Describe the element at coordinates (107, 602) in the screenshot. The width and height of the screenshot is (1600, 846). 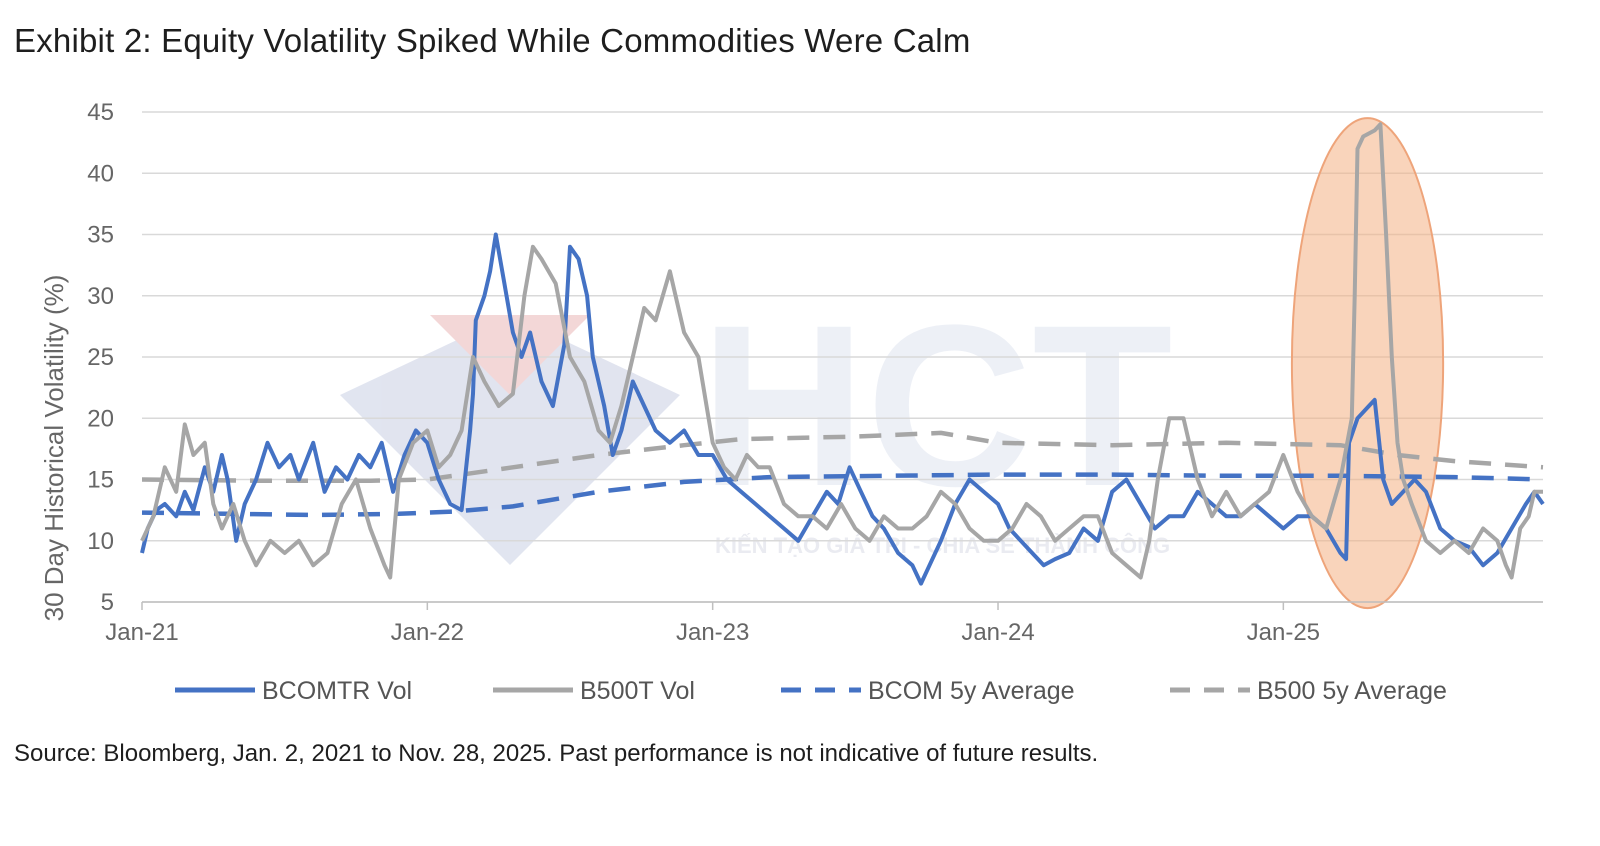
I see `y-tick-label: 5` at that location.